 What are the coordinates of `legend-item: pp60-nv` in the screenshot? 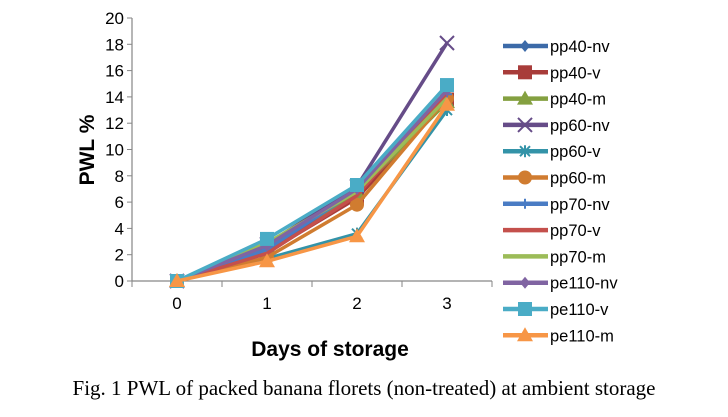 It's located at (556, 126).